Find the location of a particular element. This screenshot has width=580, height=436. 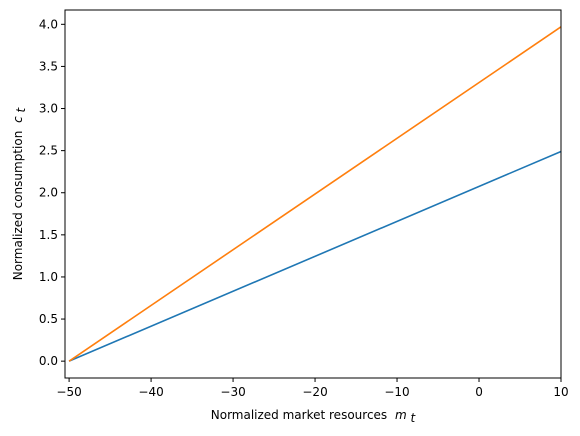

y-tick-label: 2.0 is located at coordinates (48, 193).